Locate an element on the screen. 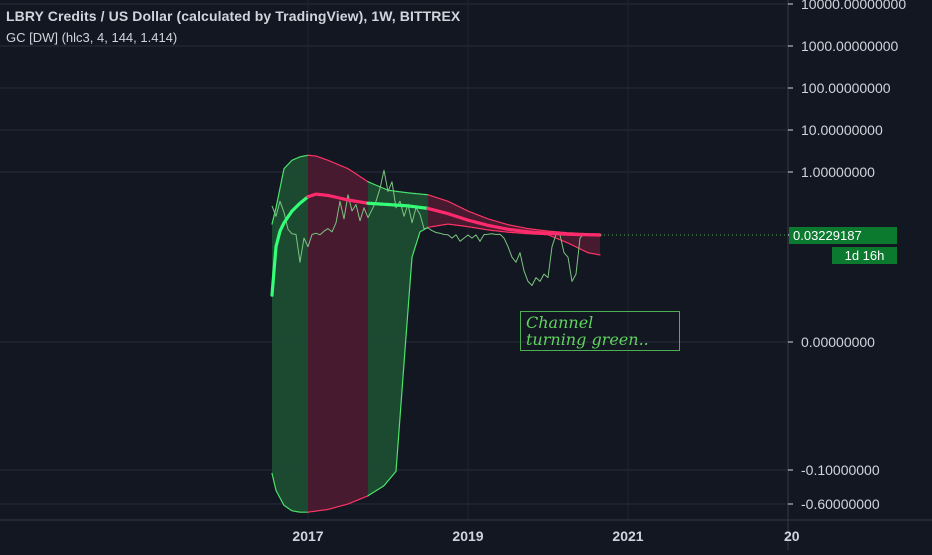 Image resolution: width=932 pixels, height=555 pixels. bar-countdown-tag: 1d 16h is located at coordinates (864, 255).